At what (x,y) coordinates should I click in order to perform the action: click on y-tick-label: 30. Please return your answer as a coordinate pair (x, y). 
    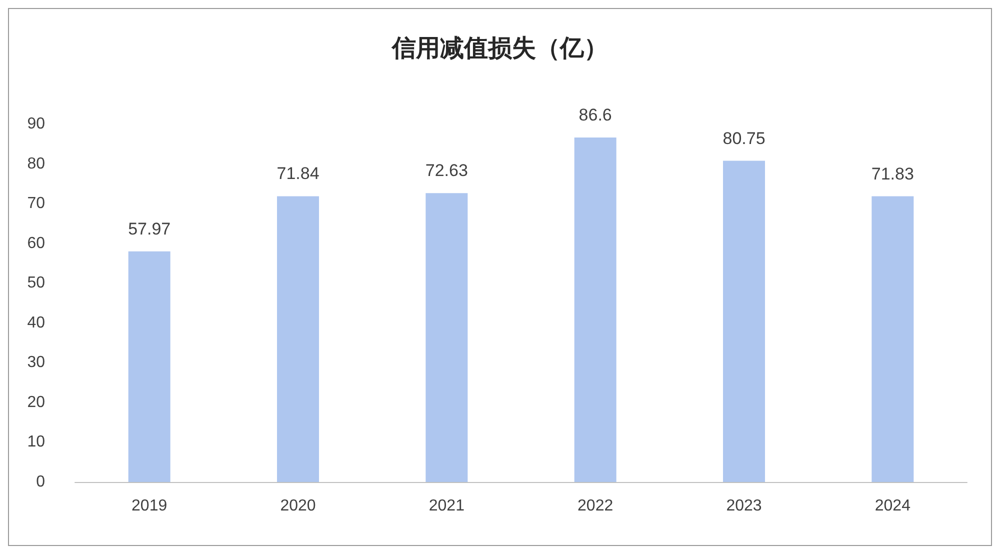
    Looking at the image, I should click on (36, 363).